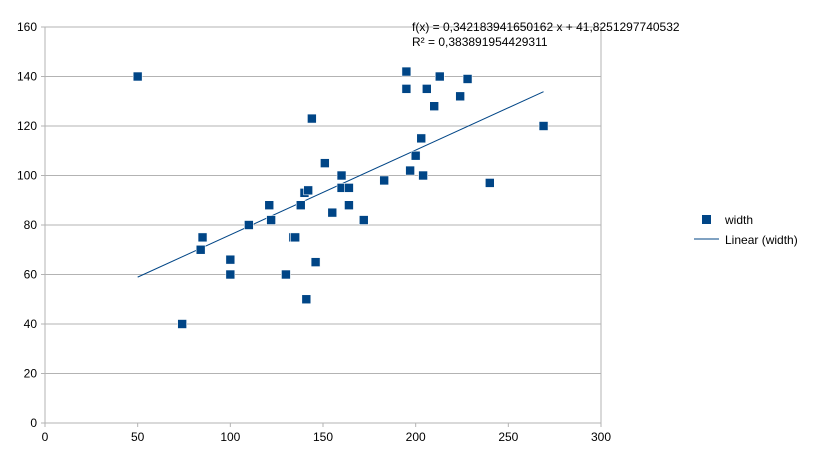  What do you see at coordinates (27, 27) in the screenshot?
I see `y-tick-label: 160` at bounding box center [27, 27].